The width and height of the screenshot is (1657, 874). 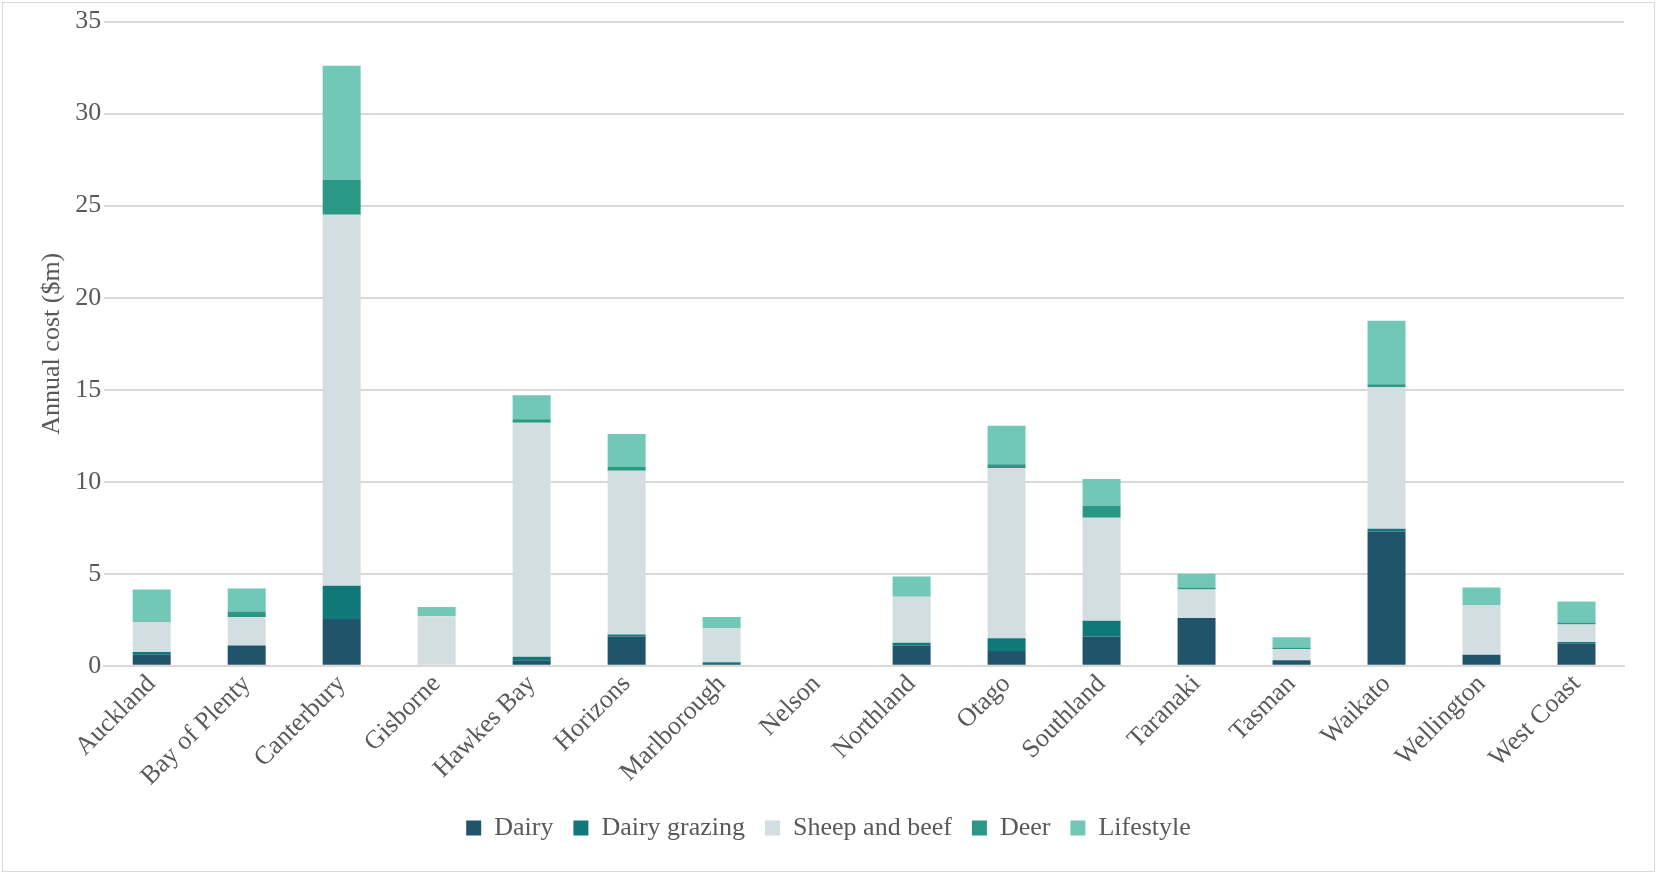 I want to click on legend-label: Sheep and beef, so click(x=873, y=826).